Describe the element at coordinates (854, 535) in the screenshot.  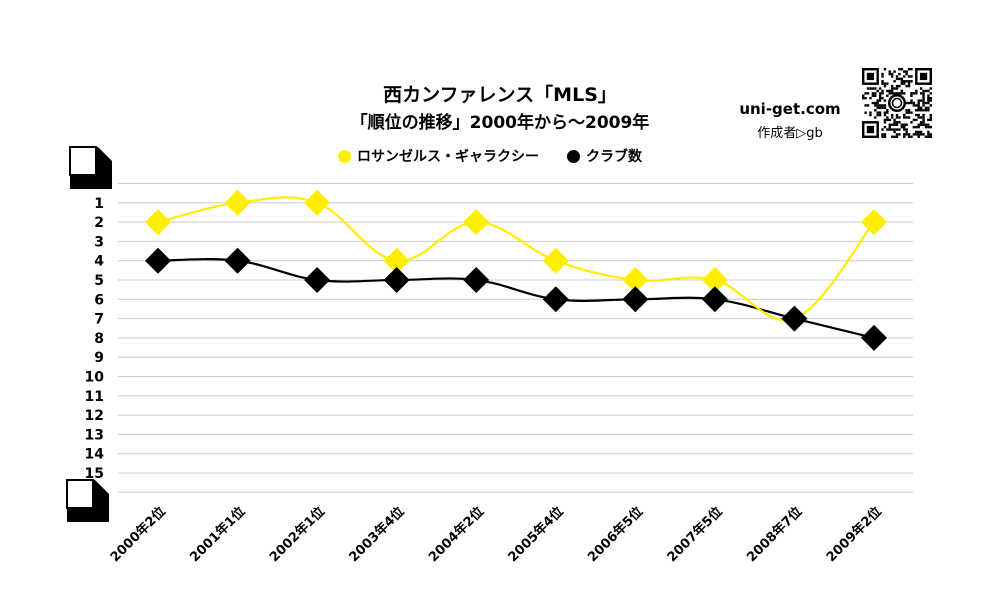
I see `x-tick-label: 2009年2位` at that location.